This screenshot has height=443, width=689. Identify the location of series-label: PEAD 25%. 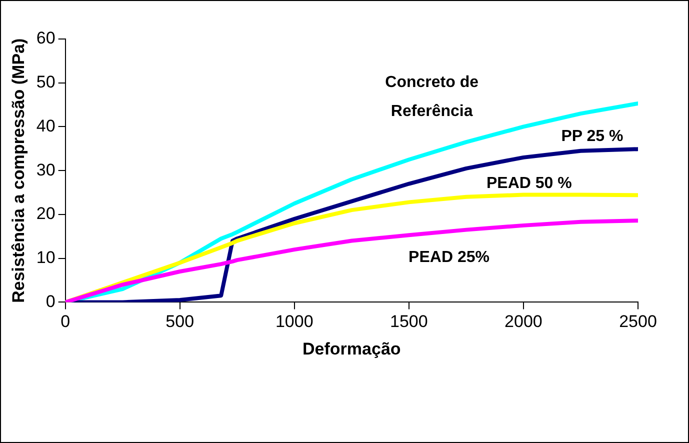
(449, 257).